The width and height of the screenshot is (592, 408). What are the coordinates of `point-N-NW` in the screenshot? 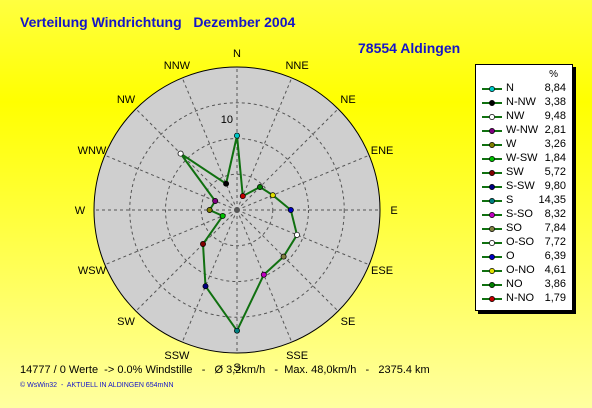 It's located at (226, 183).